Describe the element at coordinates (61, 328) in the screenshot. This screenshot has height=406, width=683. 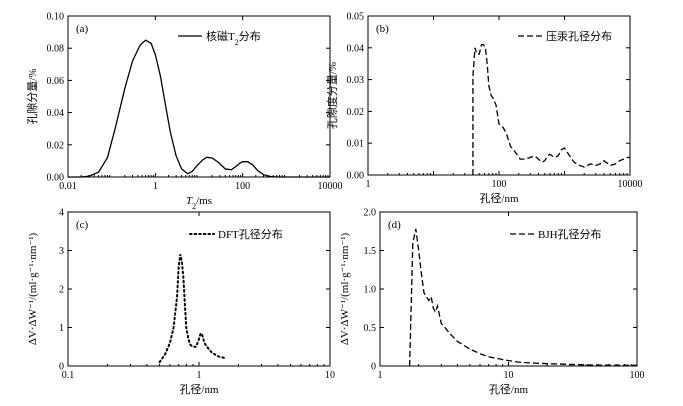
I see `y-tick-label: 1` at that location.